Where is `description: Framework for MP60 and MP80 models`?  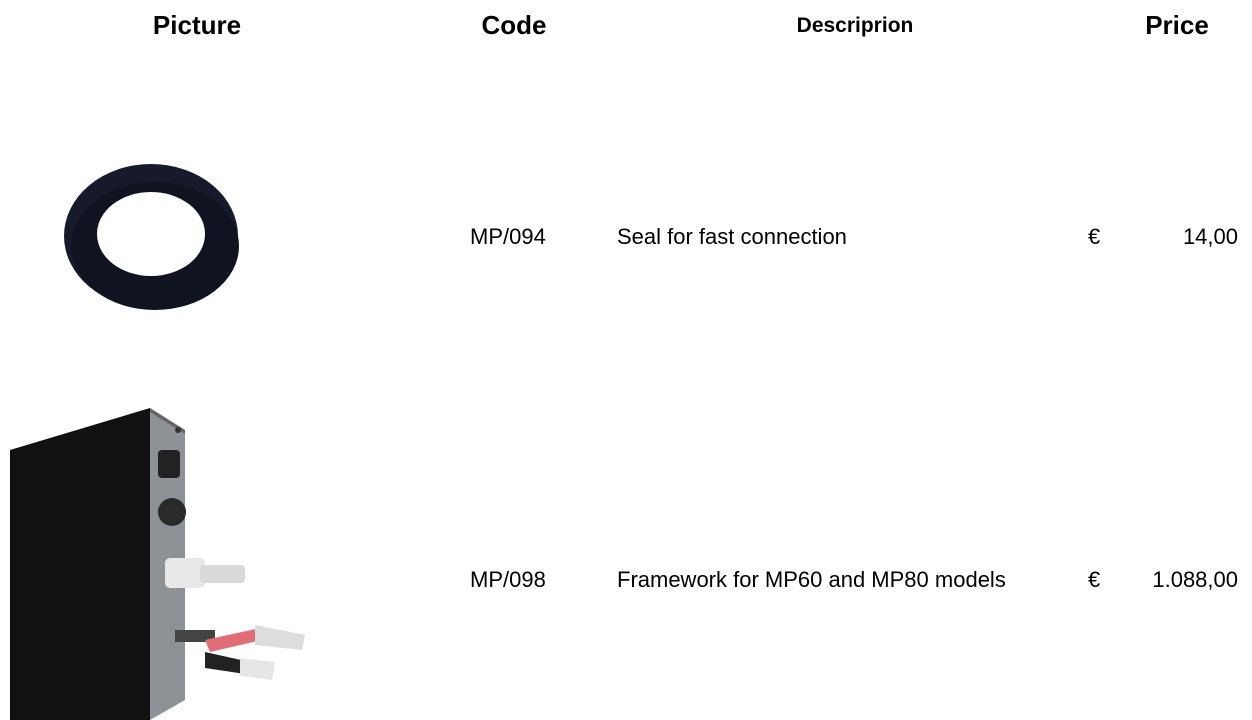 description: Framework for MP60 and MP80 models is located at coordinates (811, 579).